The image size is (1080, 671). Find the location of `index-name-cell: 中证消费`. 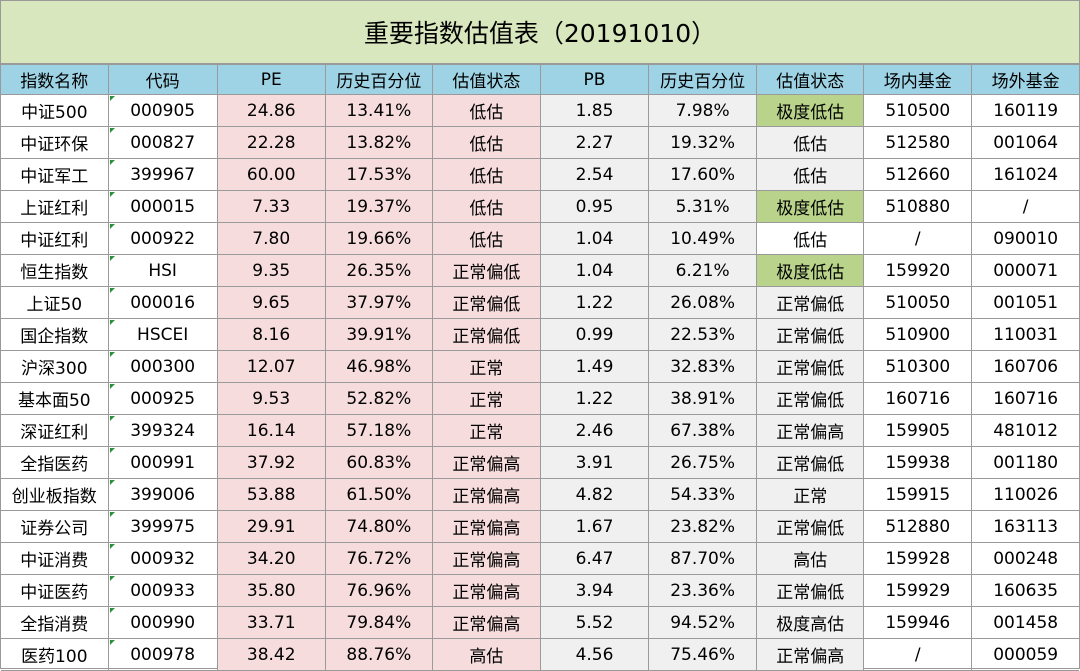

index-name-cell: 中证消费 is located at coordinates (55, 558).